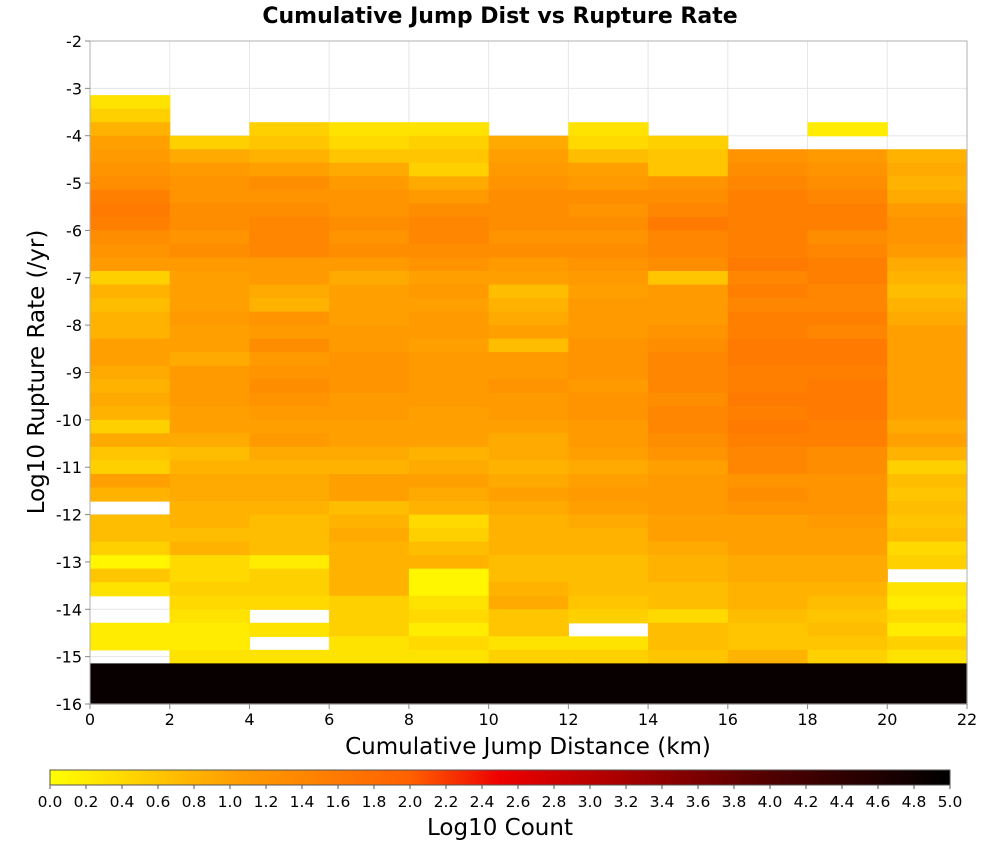 Image resolution: width=1000 pixels, height=850 pixels. Describe the element at coordinates (69, 515) in the screenshot. I see `y-tick-label: -12` at that location.